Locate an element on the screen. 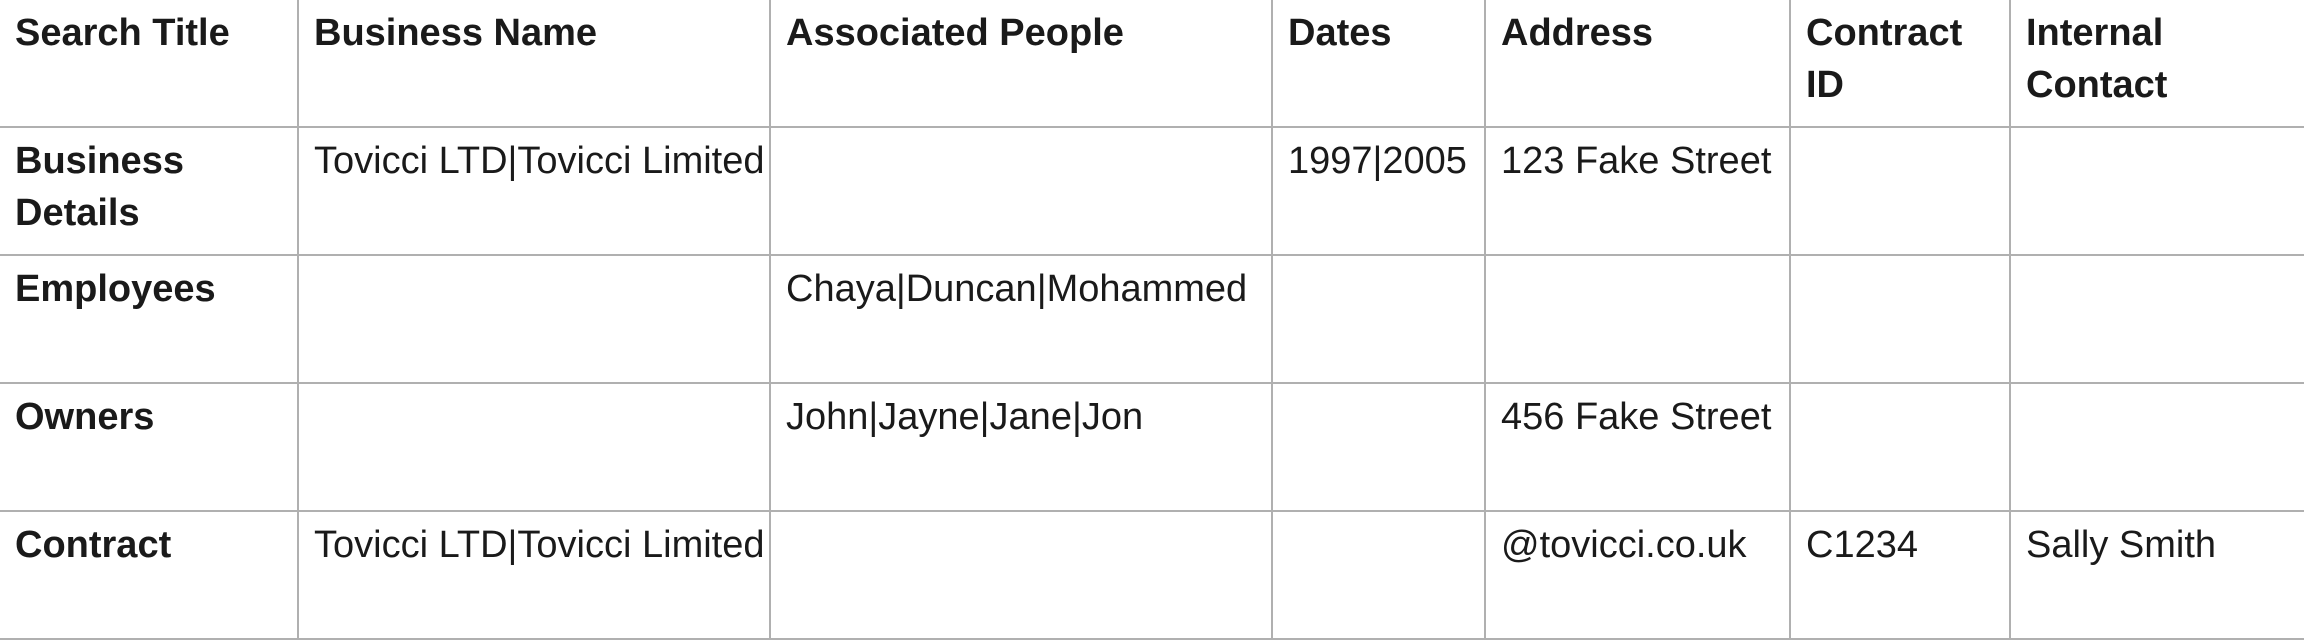  cell-owners-contract-id is located at coordinates (1899, 447).